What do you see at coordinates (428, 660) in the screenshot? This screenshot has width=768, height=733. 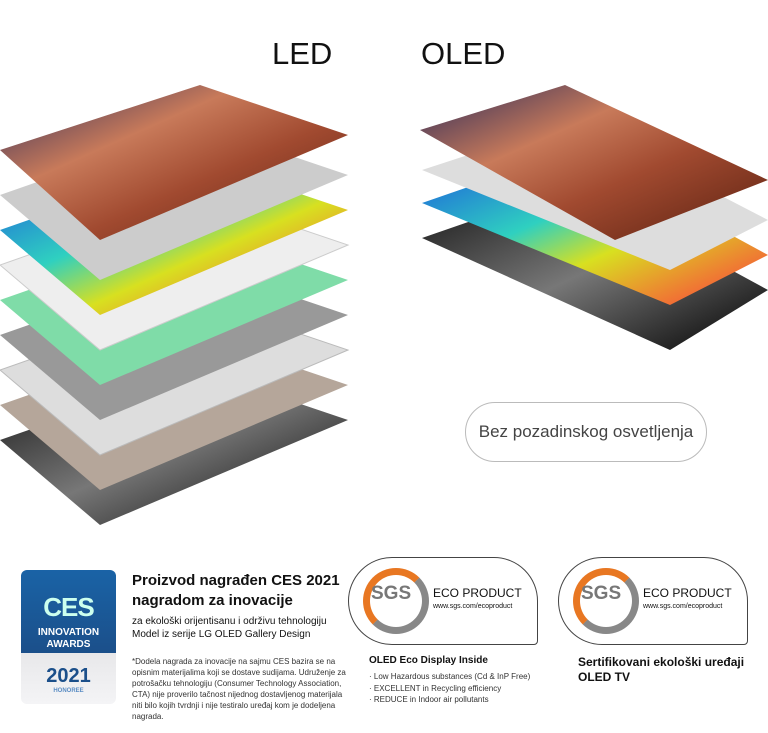 I see `sgs1-caption: OLED Eco Display Inside` at bounding box center [428, 660].